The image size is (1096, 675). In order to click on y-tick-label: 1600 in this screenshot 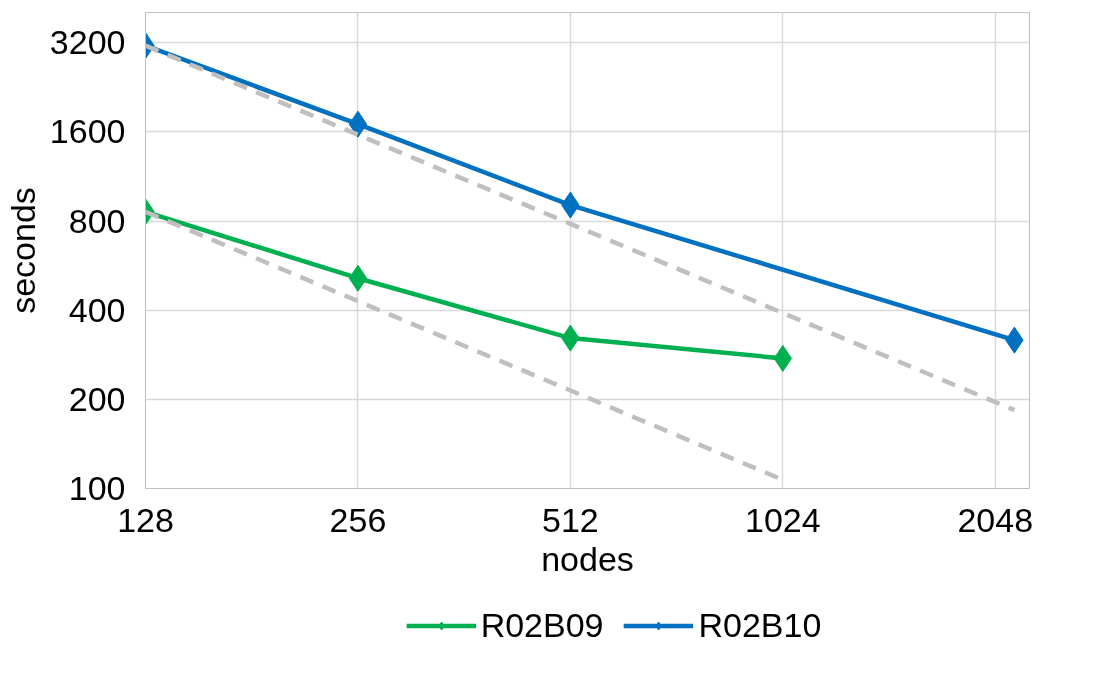, I will do `click(87, 131)`.